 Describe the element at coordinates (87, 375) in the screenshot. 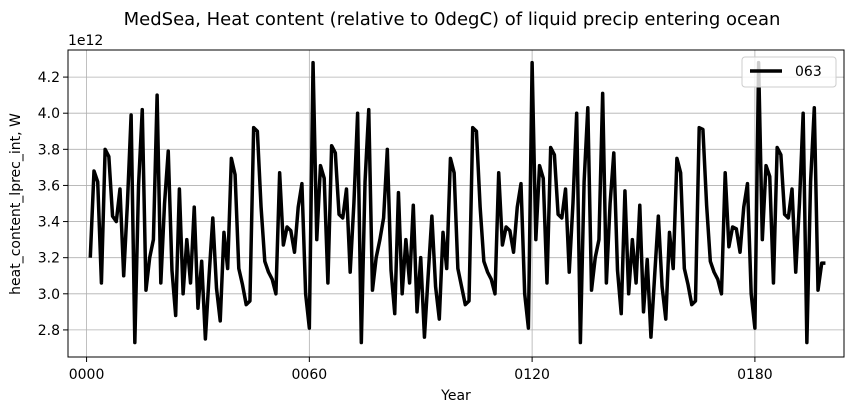

I see `x-tick-label: 0000` at that location.